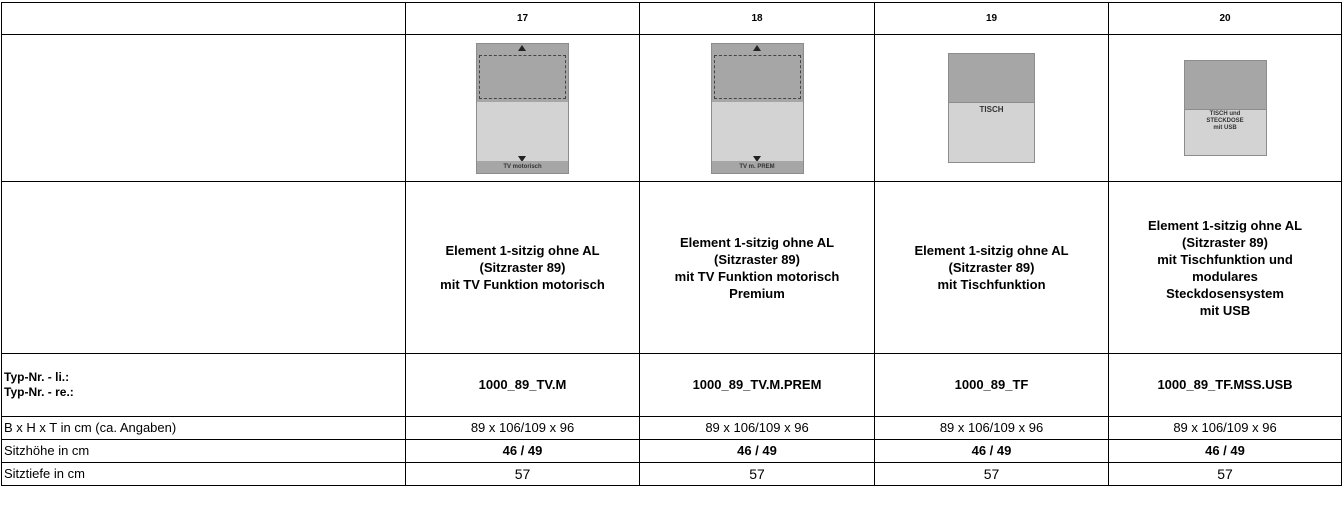 This screenshot has height=531, width=1343. What do you see at coordinates (522, 166) in the screenshot?
I see `diagram-label: TV motorisch` at bounding box center [522, 166].